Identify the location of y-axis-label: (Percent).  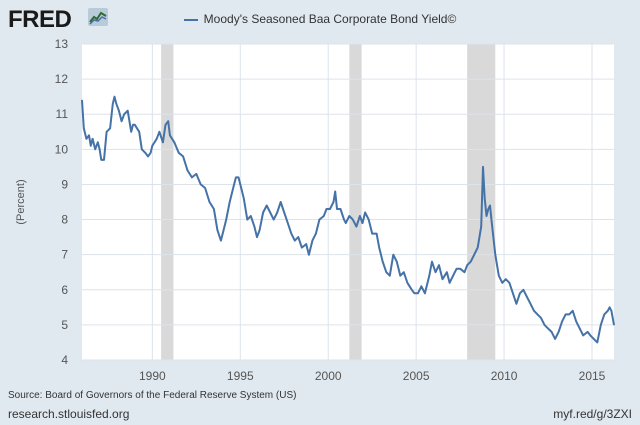
(21, 201).